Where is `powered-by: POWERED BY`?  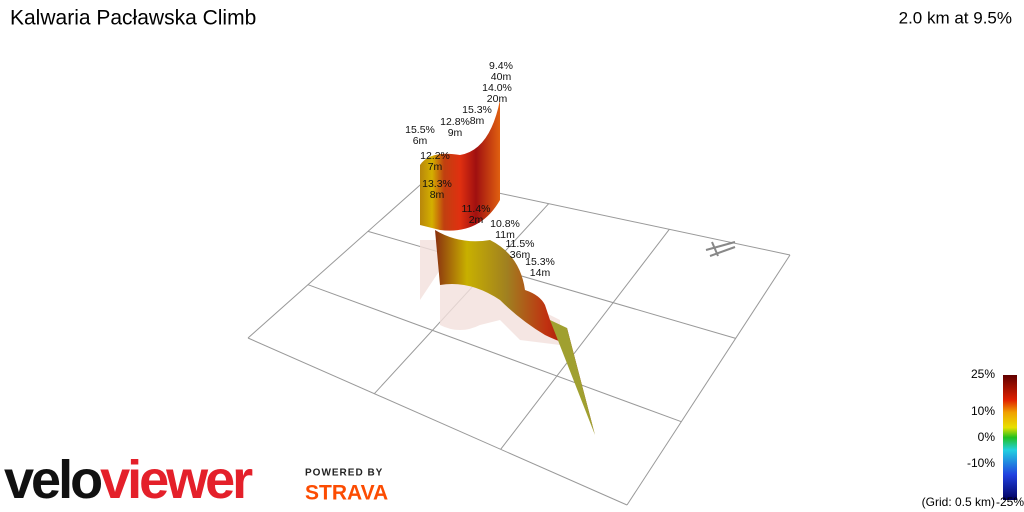 powered-by: POWERED BY is located at coordinates (344, 473).